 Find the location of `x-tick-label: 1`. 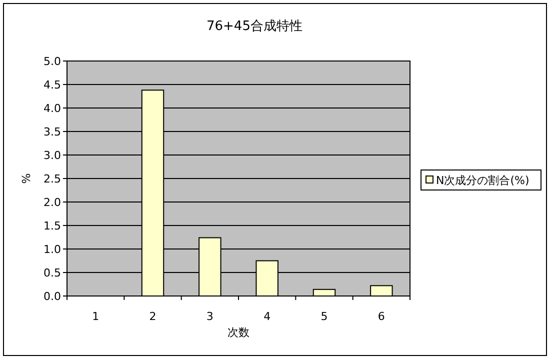

x-tick-label: 1 is located at coordinates (96, 316).